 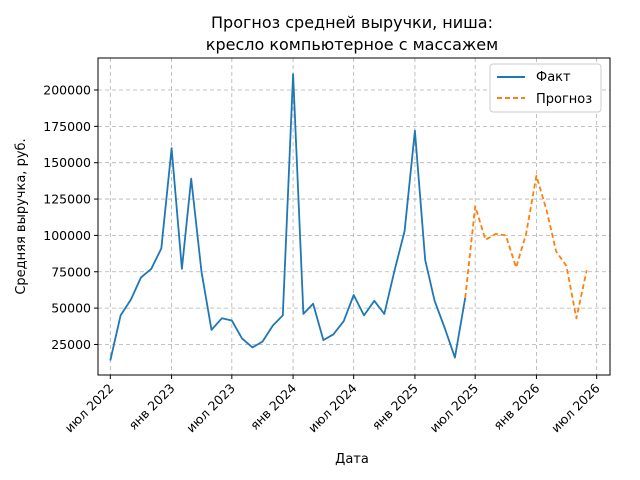 I want to click on y-axis-label: Средняя выручка, руб., so click(x=21, y=216).